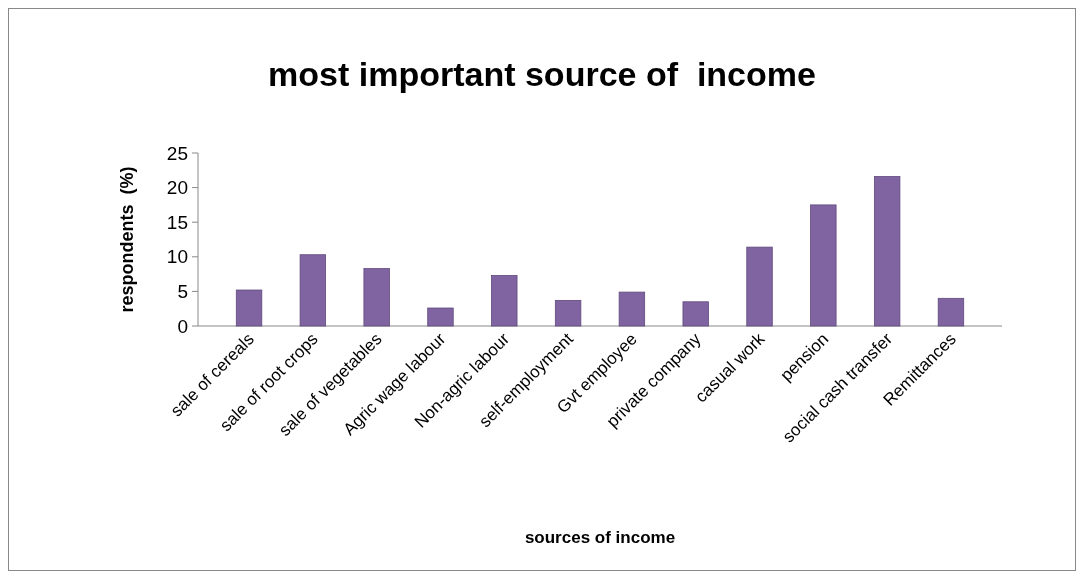 This screenshot has height=579, width=1084. I want to click on y-tick-label: 15, so click(177, 222).